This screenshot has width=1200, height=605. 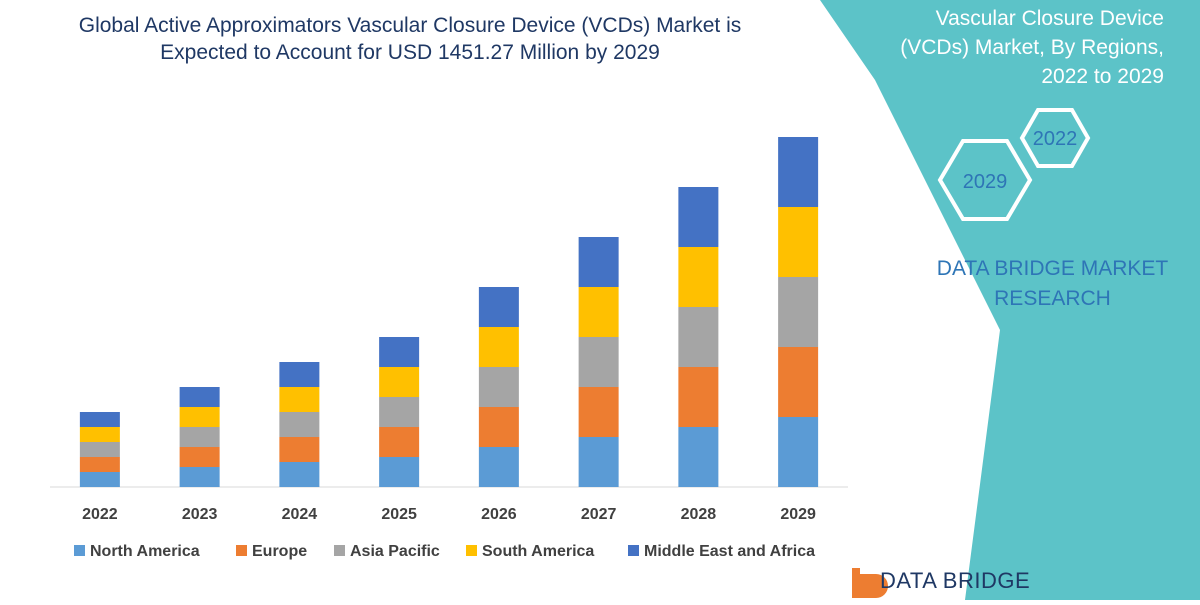 I want to click on logo-text: DATA BRIDGE, so click(x=955, y=580).